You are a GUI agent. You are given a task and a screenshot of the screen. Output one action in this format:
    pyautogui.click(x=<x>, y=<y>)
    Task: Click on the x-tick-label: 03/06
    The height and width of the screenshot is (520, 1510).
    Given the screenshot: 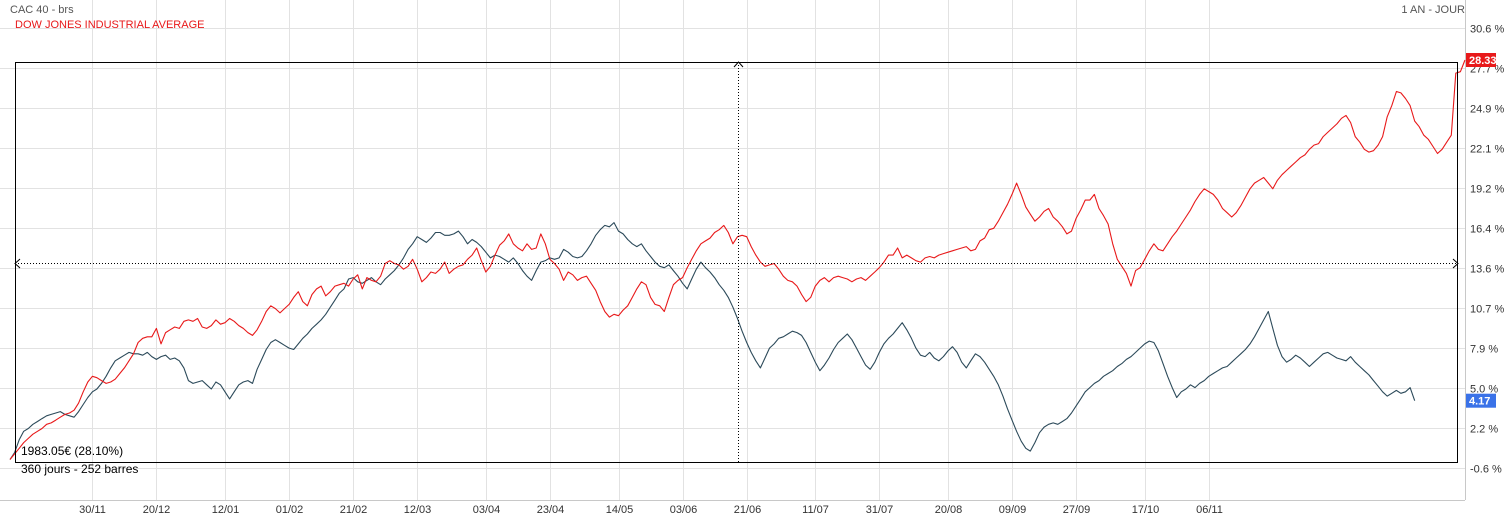 What is the action you would take?
    pyautogui.click(x=684, y=510)
    